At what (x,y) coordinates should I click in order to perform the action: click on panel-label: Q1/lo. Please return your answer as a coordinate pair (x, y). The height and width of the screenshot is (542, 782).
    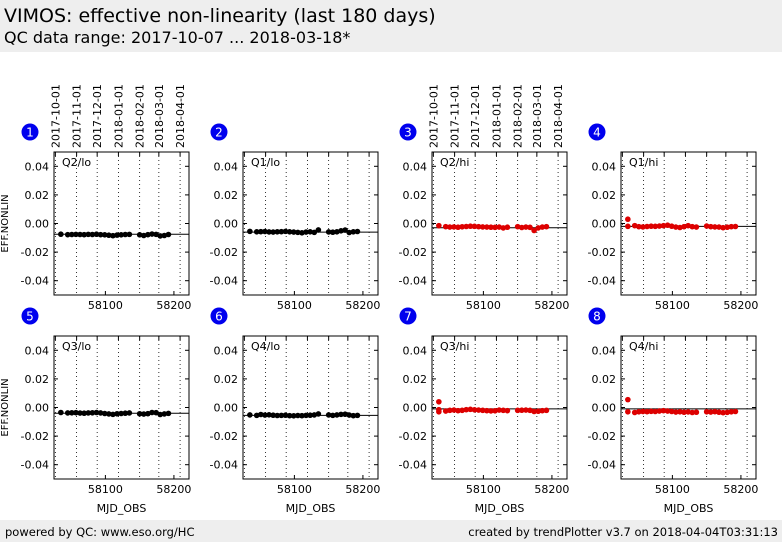
    Looking at the image, I should click on (265, 162).